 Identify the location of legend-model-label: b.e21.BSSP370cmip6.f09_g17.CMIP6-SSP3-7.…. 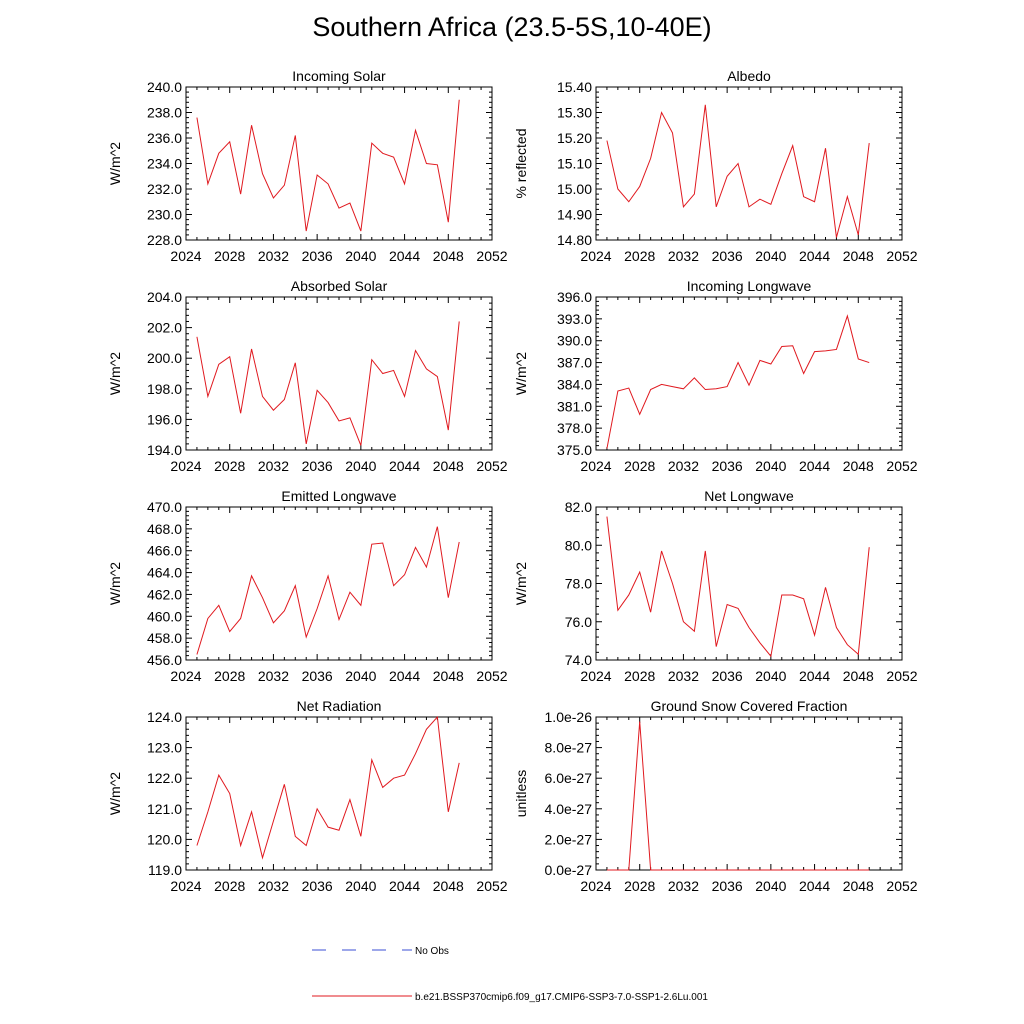
(561, 997).